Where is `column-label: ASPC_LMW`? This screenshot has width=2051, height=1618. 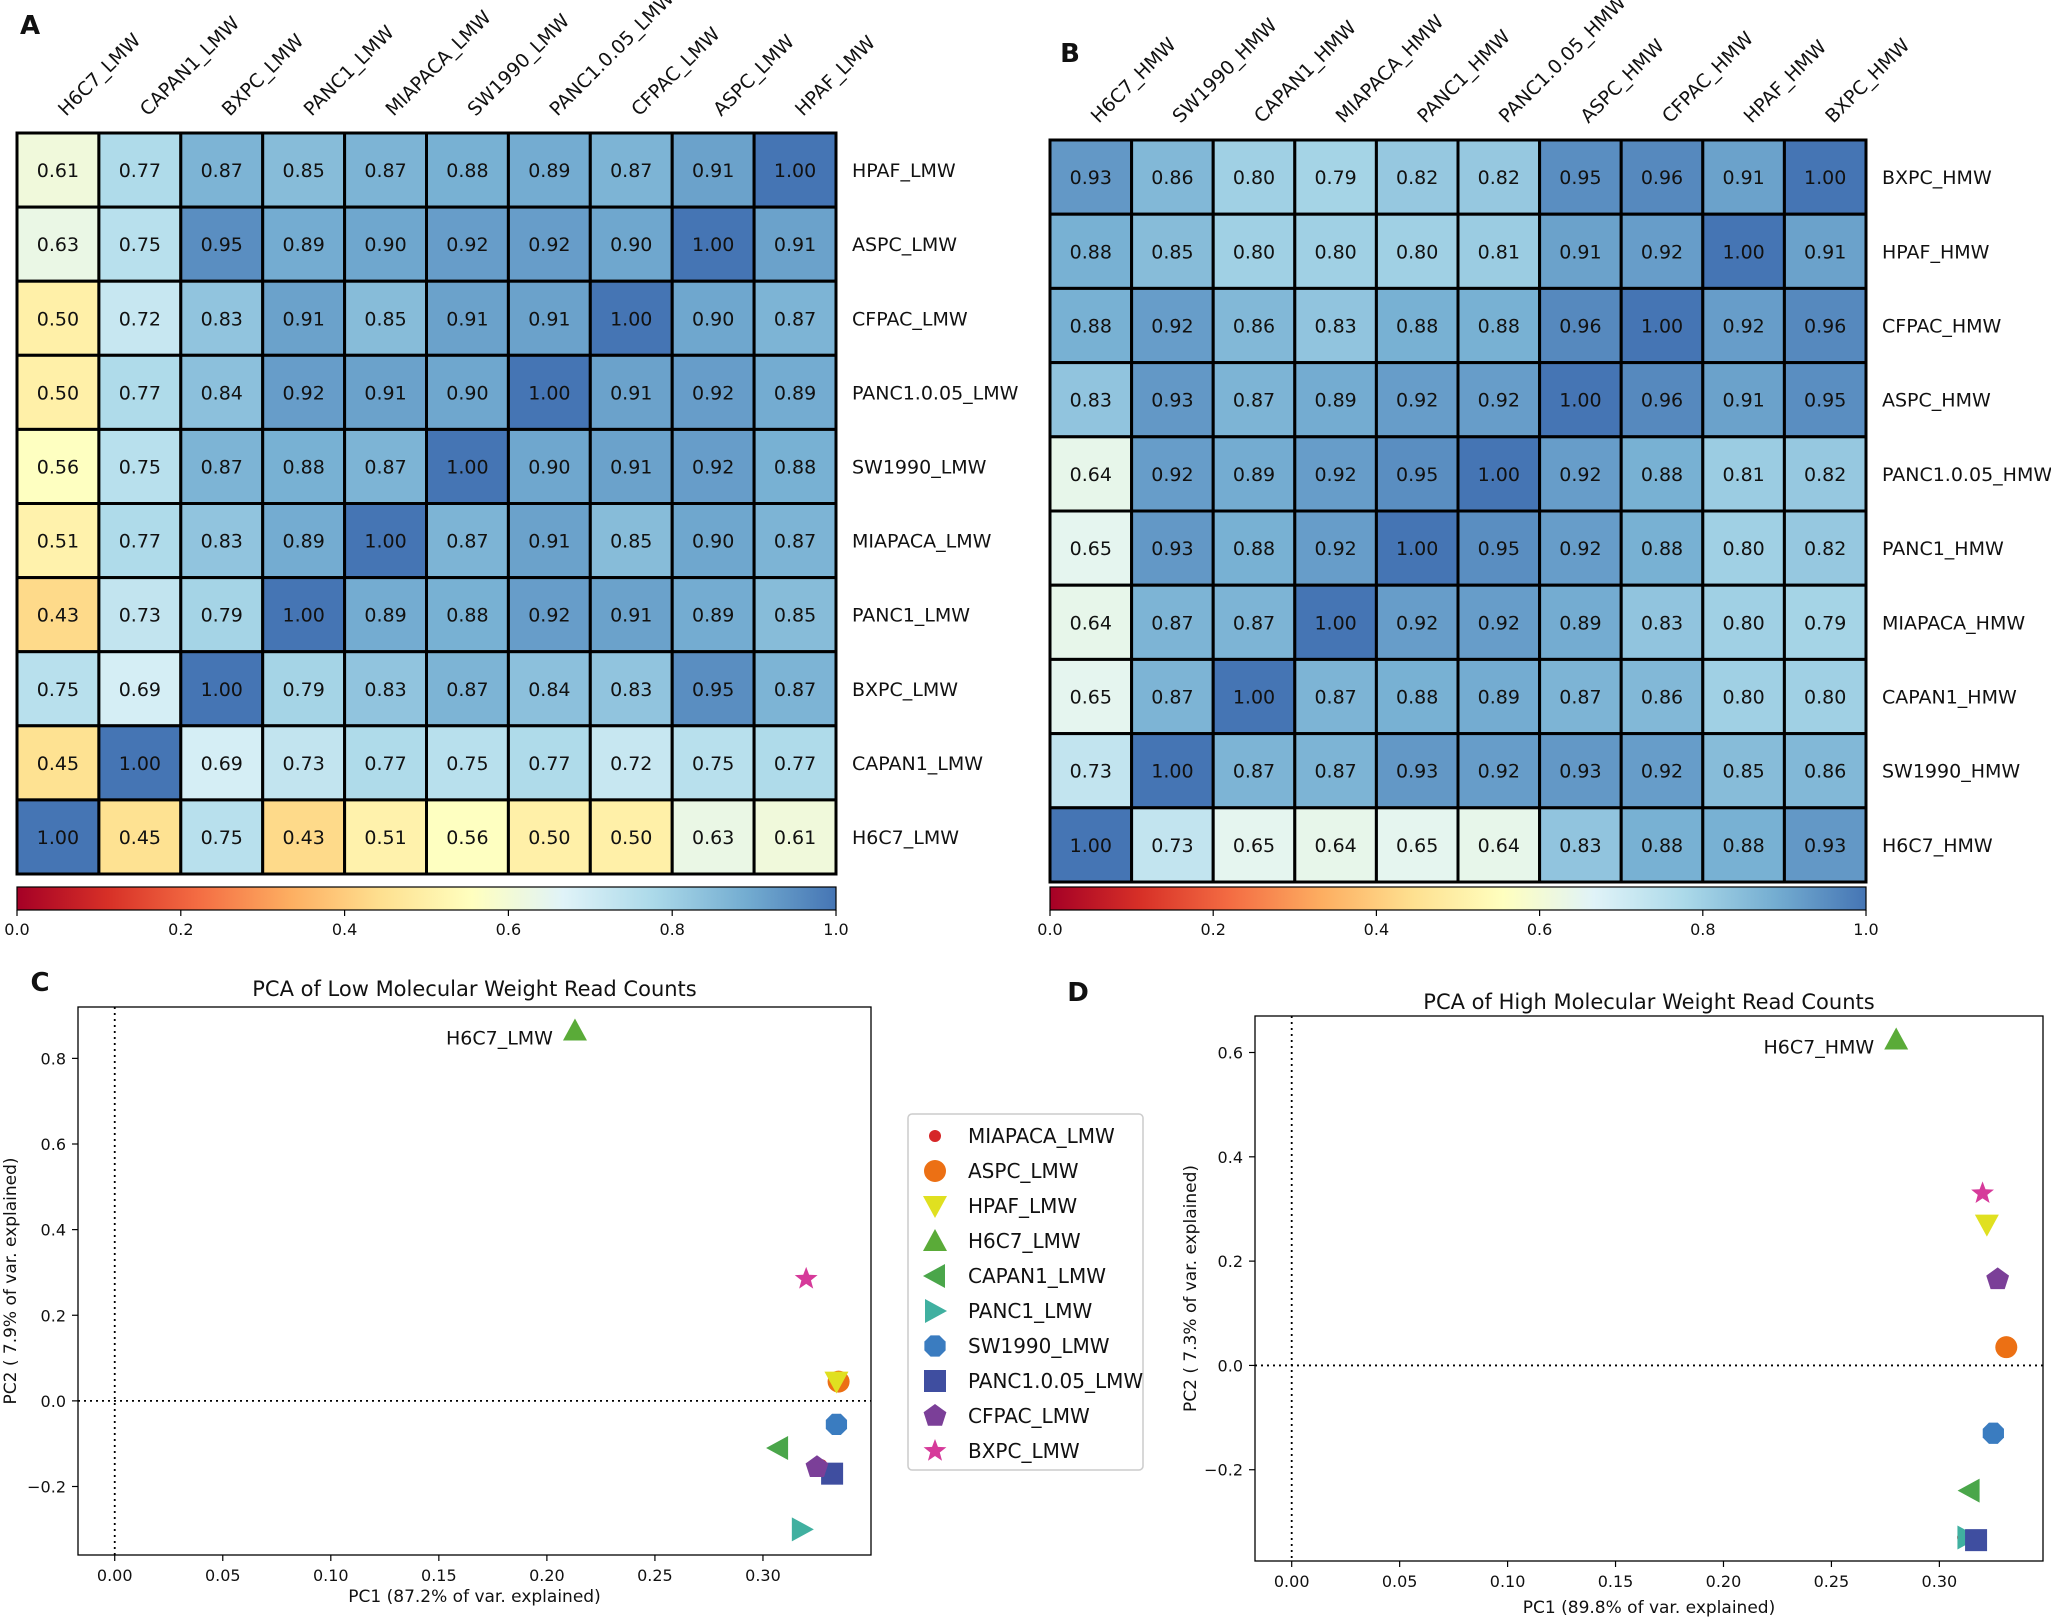 column-label: ASPC_LMW is located at coordinates (754, 76).